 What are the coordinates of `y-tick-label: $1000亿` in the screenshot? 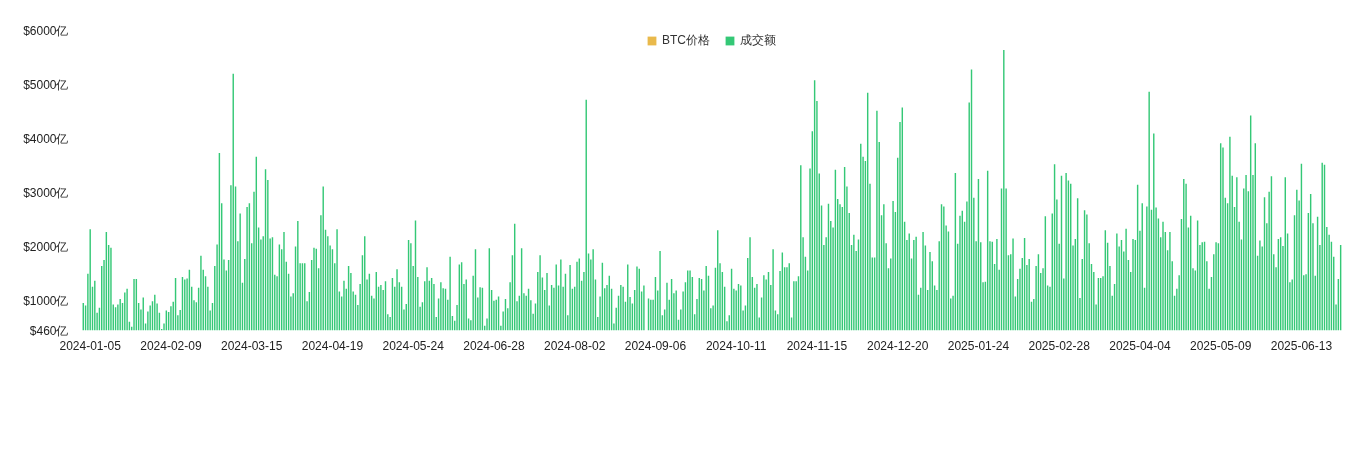 It's located at (46, 301).